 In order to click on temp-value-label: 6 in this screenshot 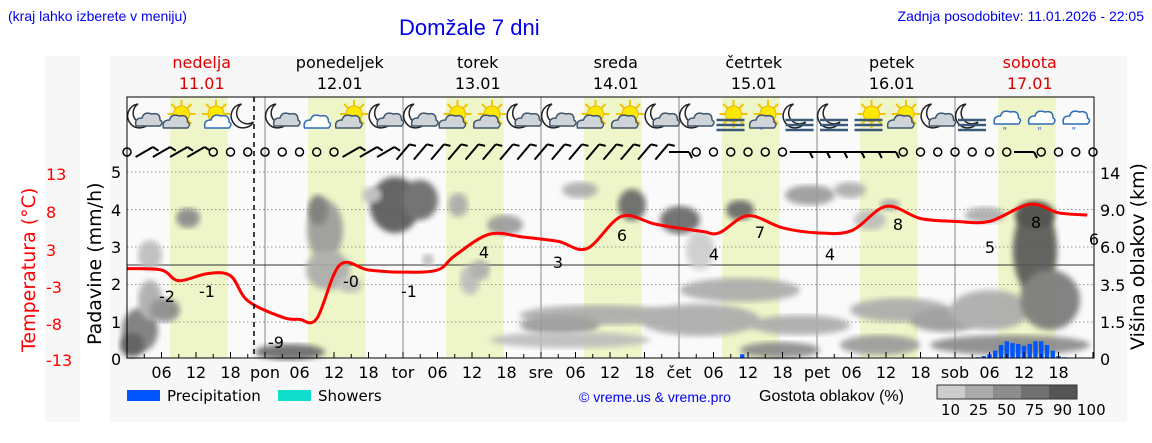, I will do `click(622, 235)`.